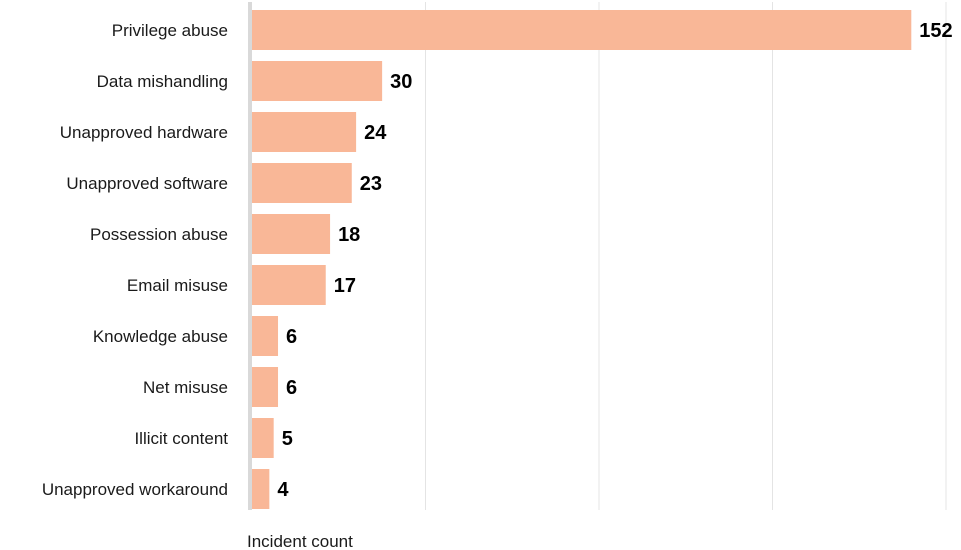  Describe the element at coordinates (147, 183) in the screenshot. I see `category-label: Unapproved software` at that location.